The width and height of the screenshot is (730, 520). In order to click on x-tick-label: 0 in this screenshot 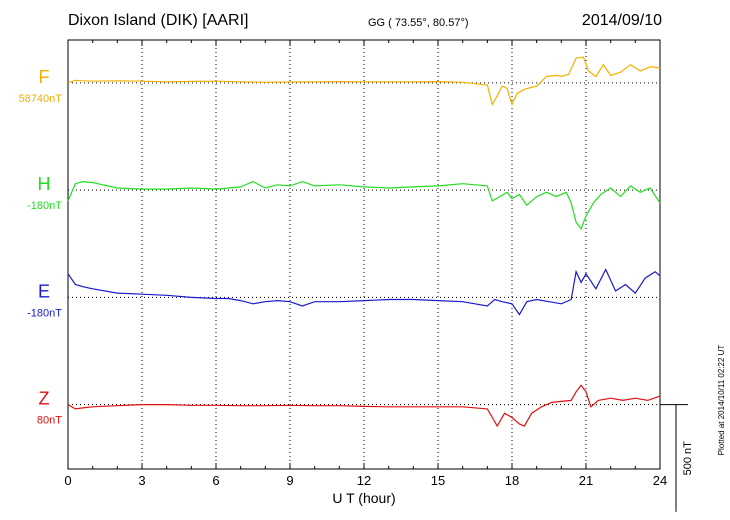, I will do `click(67, 480)`.